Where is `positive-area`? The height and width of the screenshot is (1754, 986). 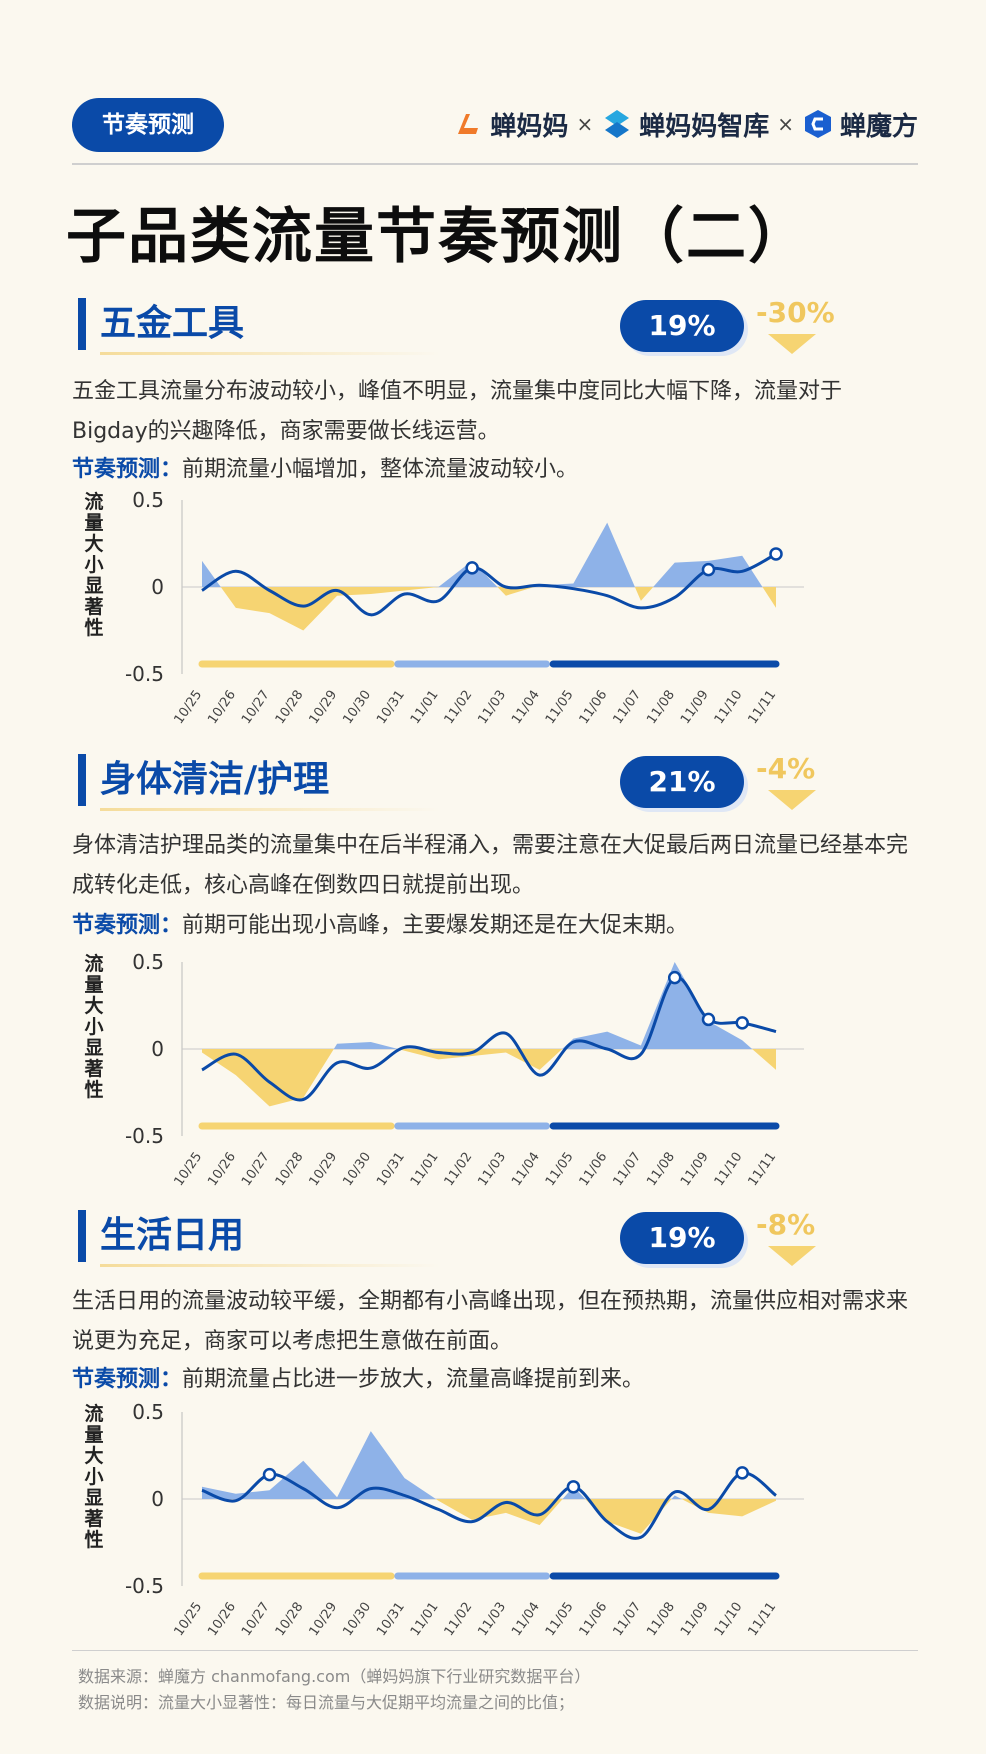 positive-area is located at coordinates (489, 554).